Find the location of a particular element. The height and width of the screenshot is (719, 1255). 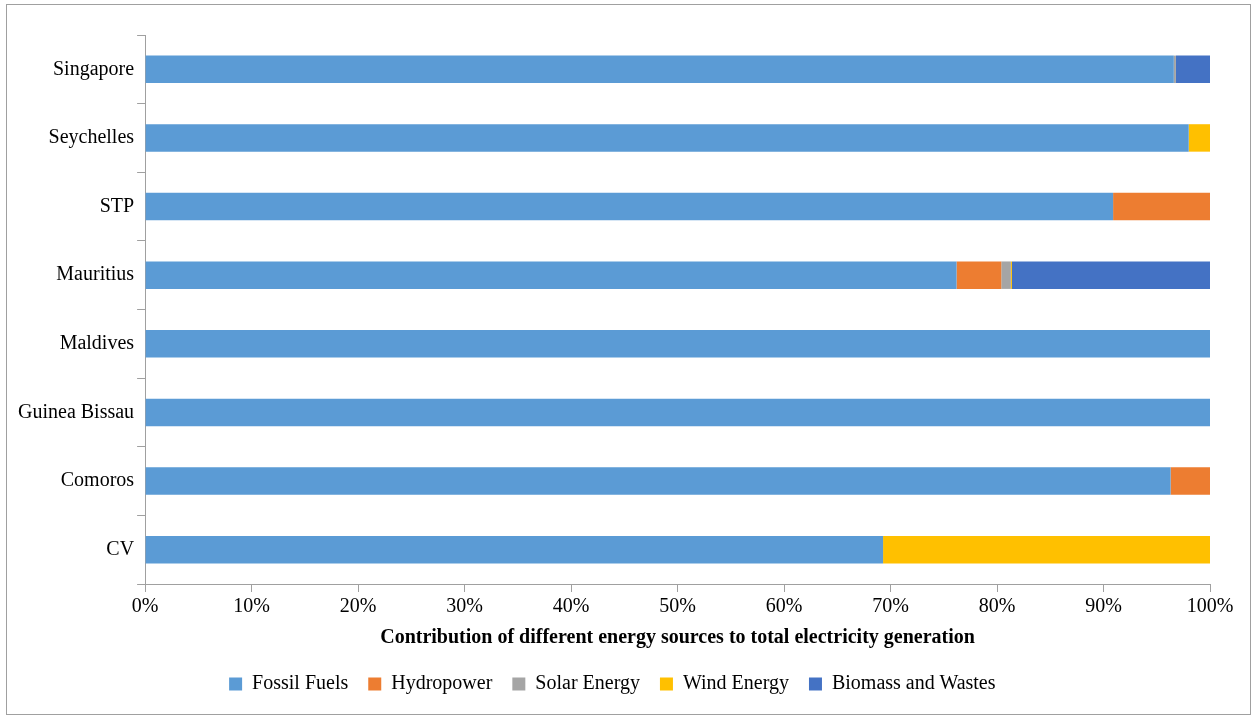

legend-label: Wind Energy is located at coordinates (735, 683).